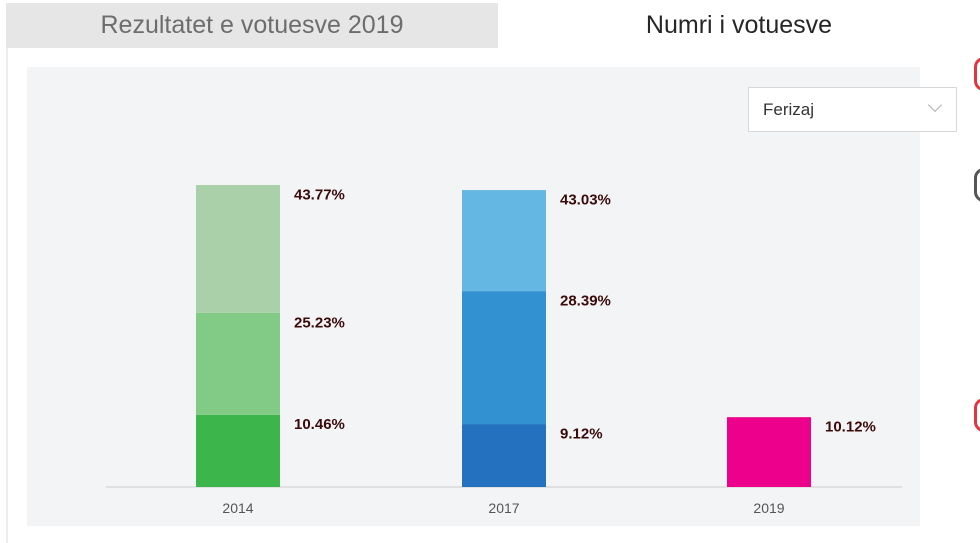 The height and width of the screenshot is (543, 980). What do you see at coordinates (581, 433) in the screenshot?
I see `data-label-2017-0: 9.12%` at bounding box center [581, 433].